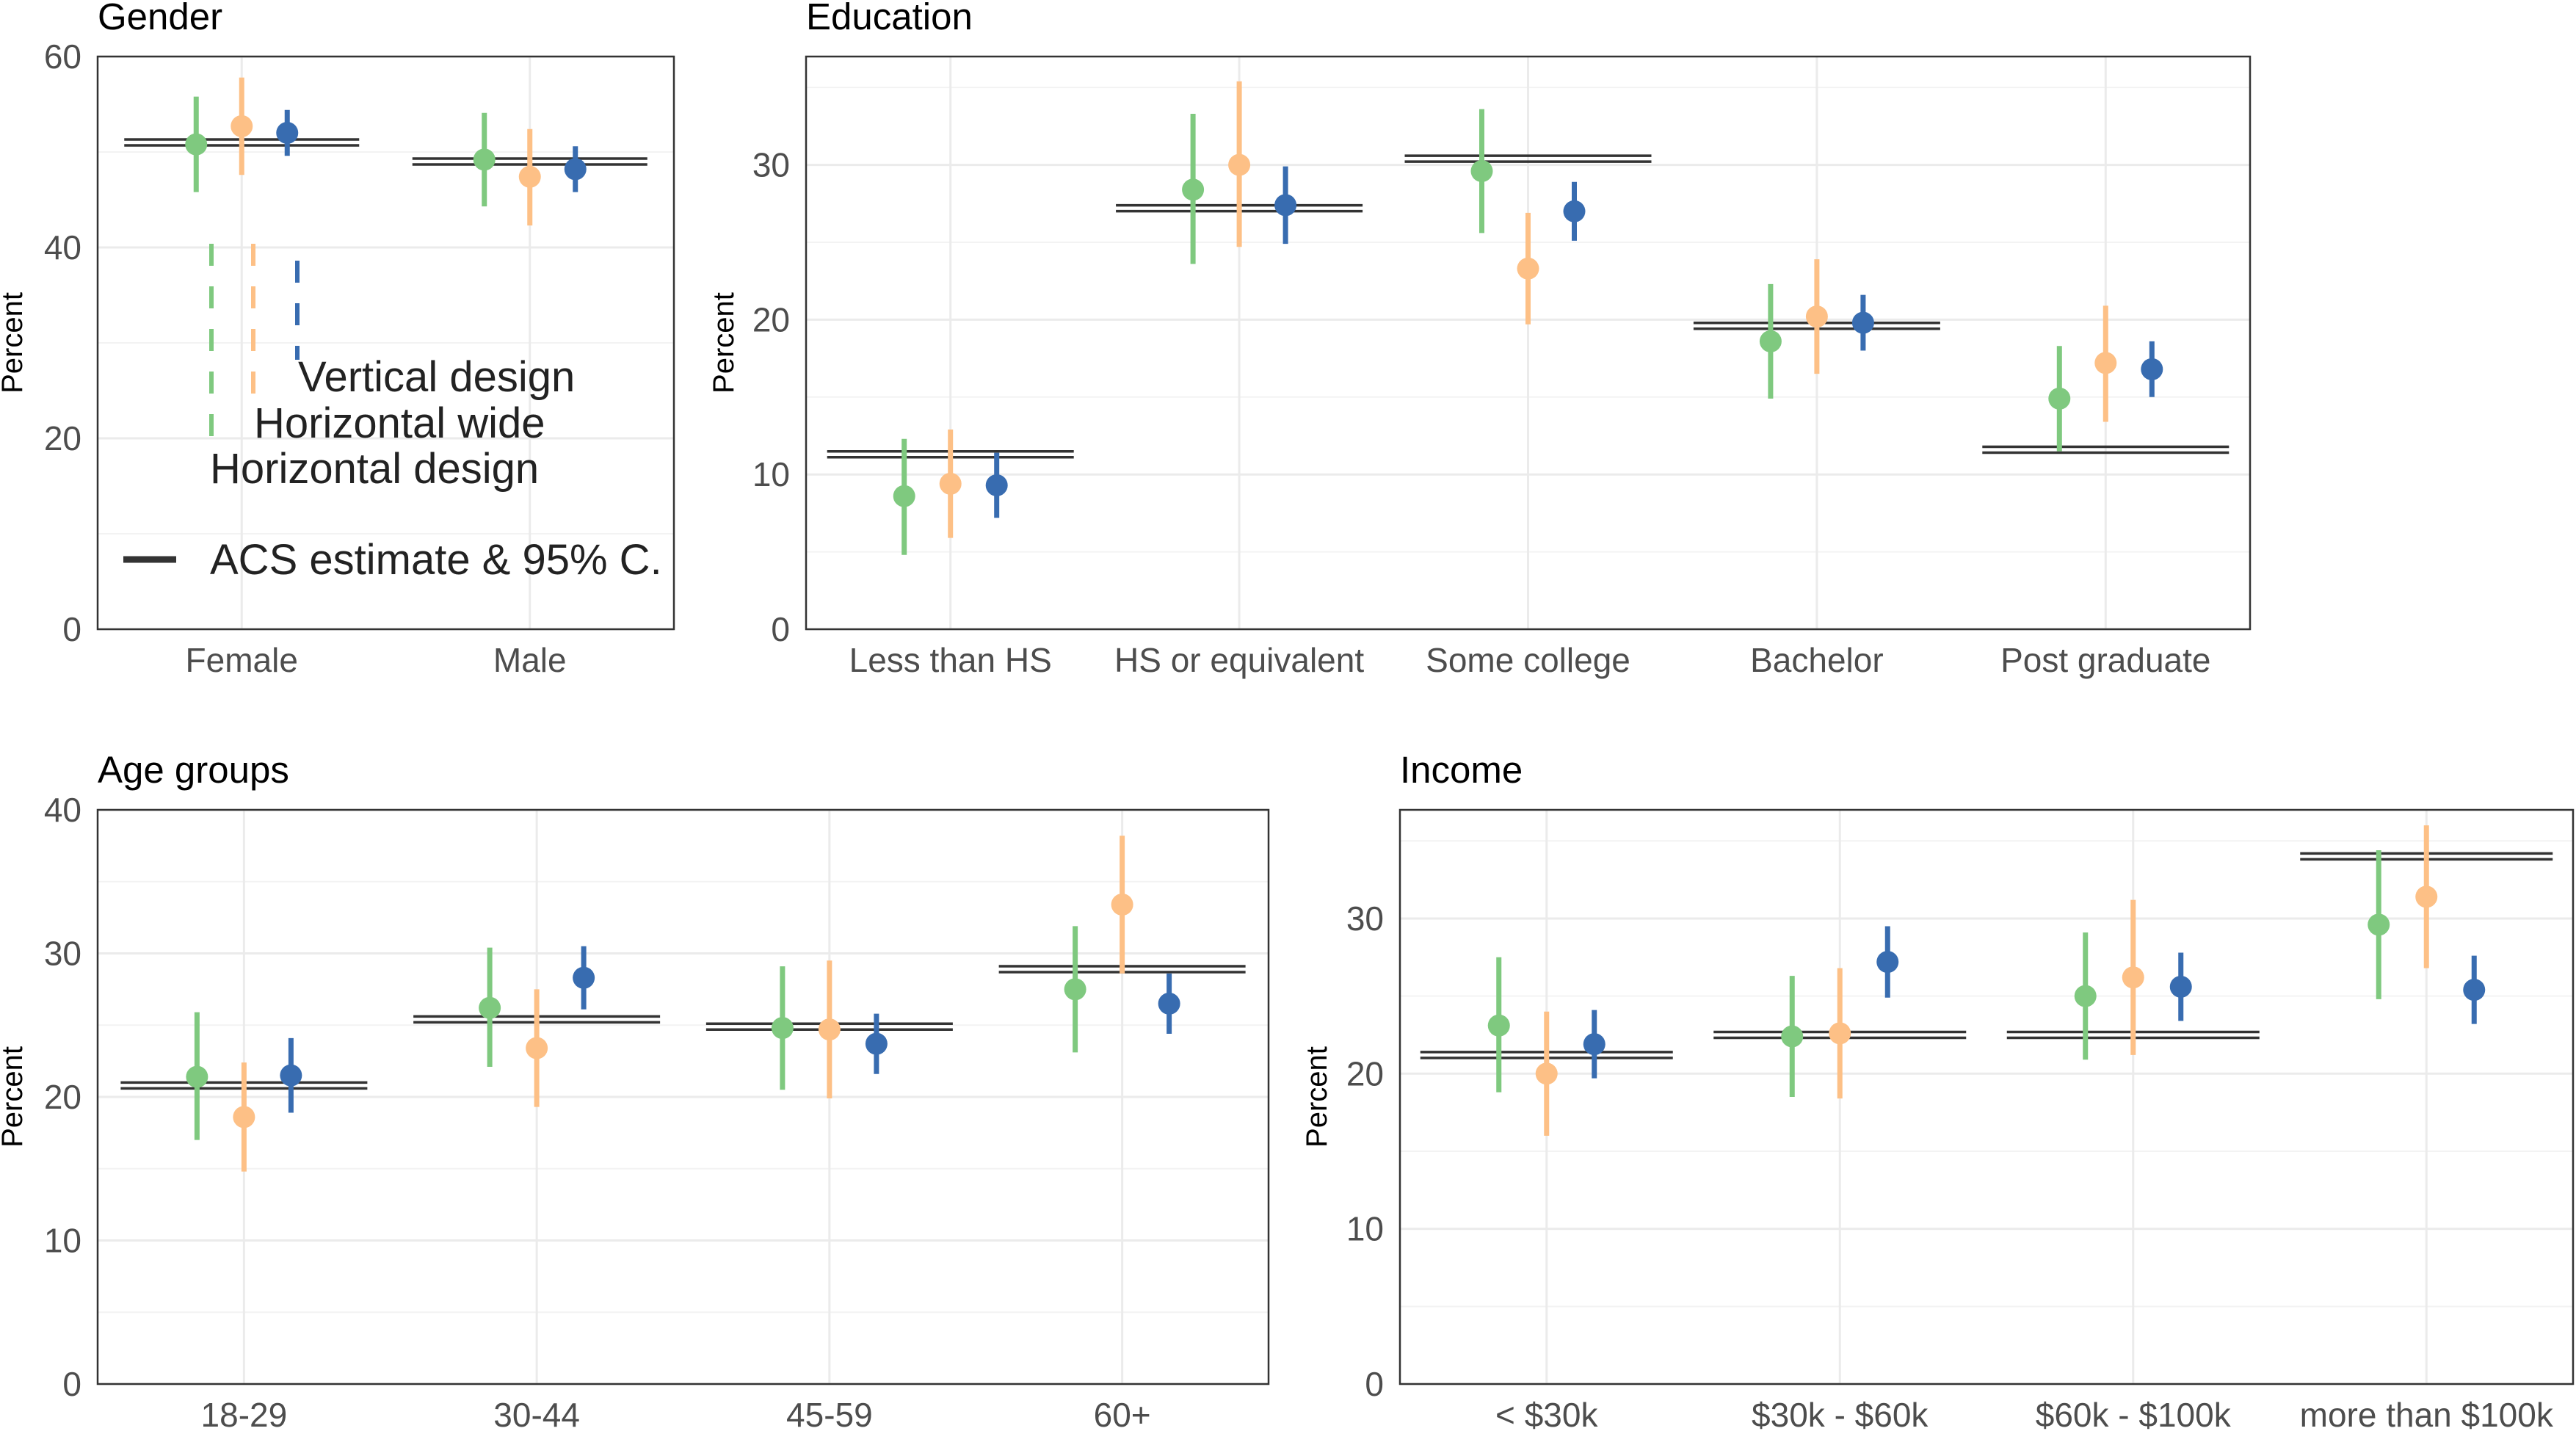  What do you see at coordinates (1239, 660) in the screenshot?
I see `x-tick-label: HS or equivalent` at bounding box center [1239, 660].